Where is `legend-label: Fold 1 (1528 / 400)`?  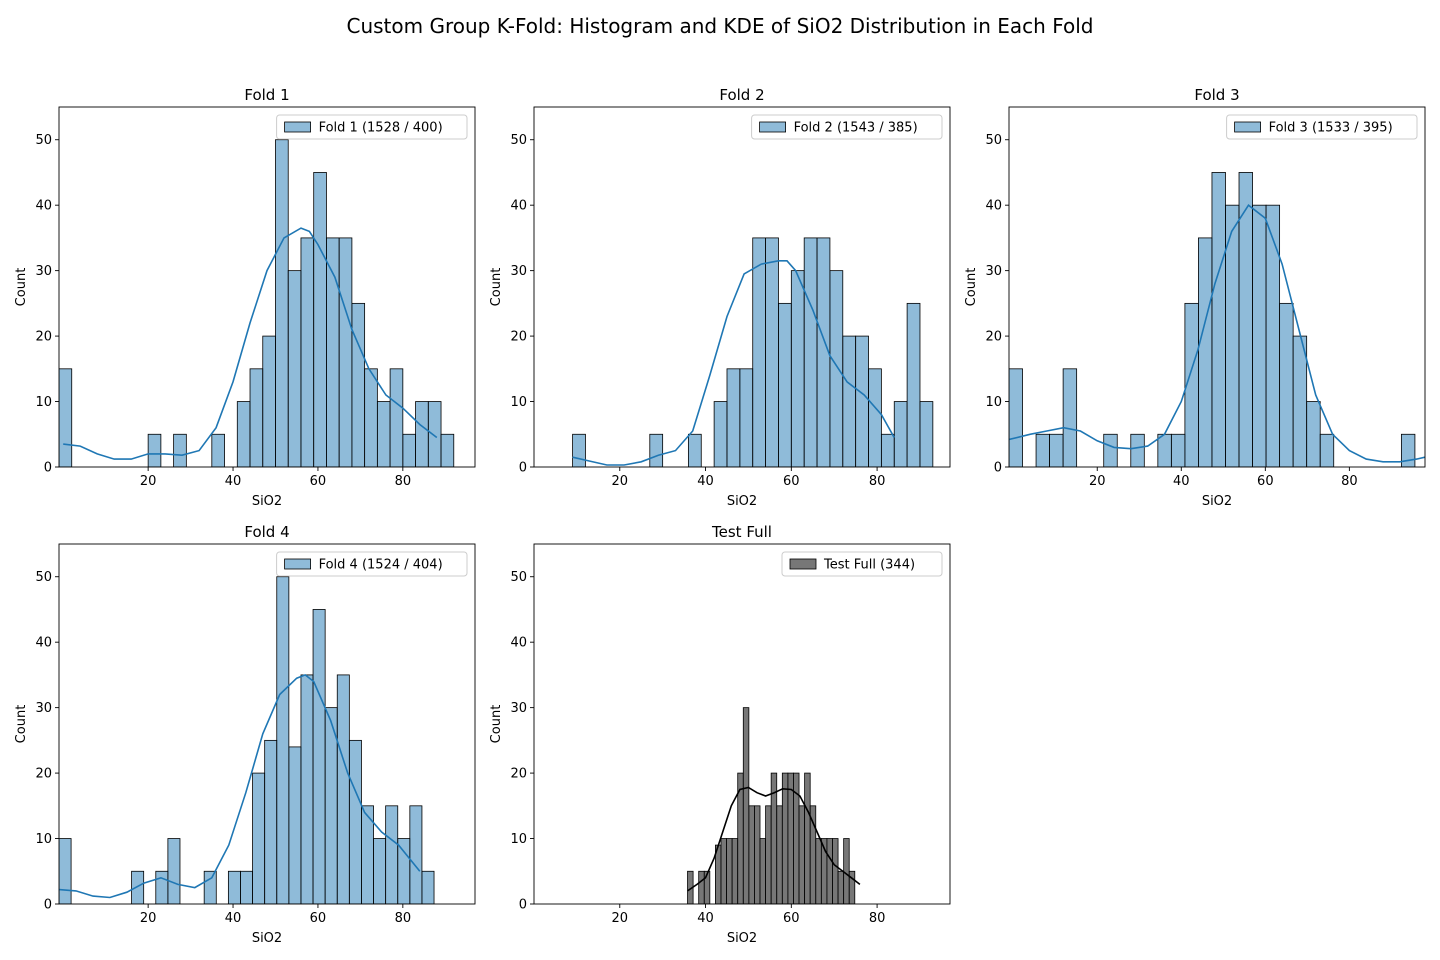 legend-label: Fold 1 (1528 / 400) is located at coordinates (381, 128).